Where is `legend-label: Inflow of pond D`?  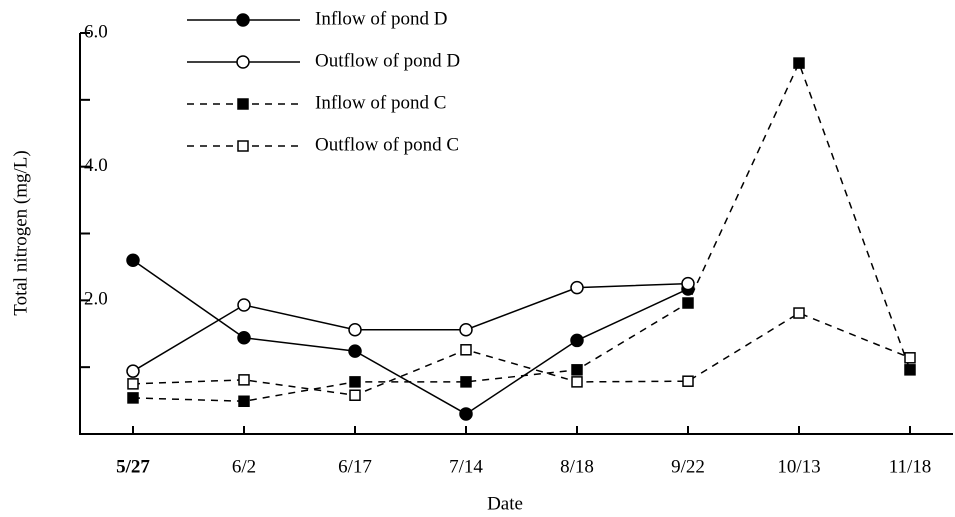 legend-label: Inflow of pond D is located at coordinates (381, 18).